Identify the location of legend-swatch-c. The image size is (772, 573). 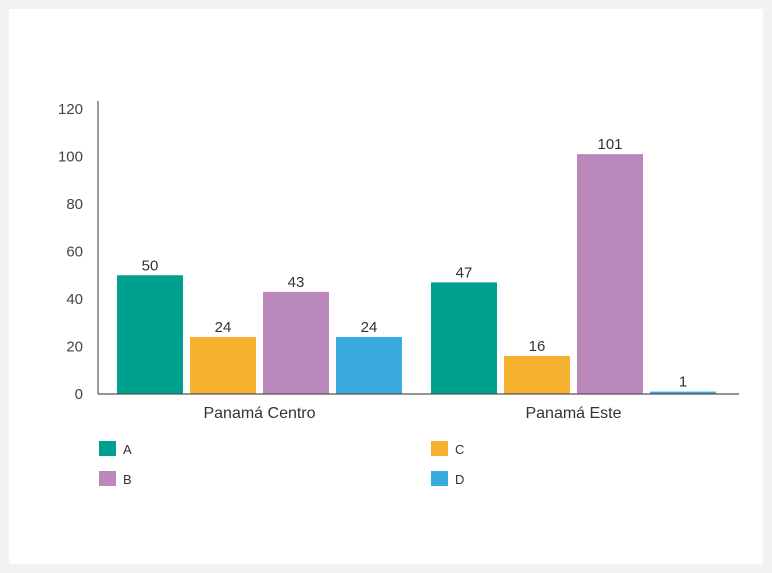
(439, 448).